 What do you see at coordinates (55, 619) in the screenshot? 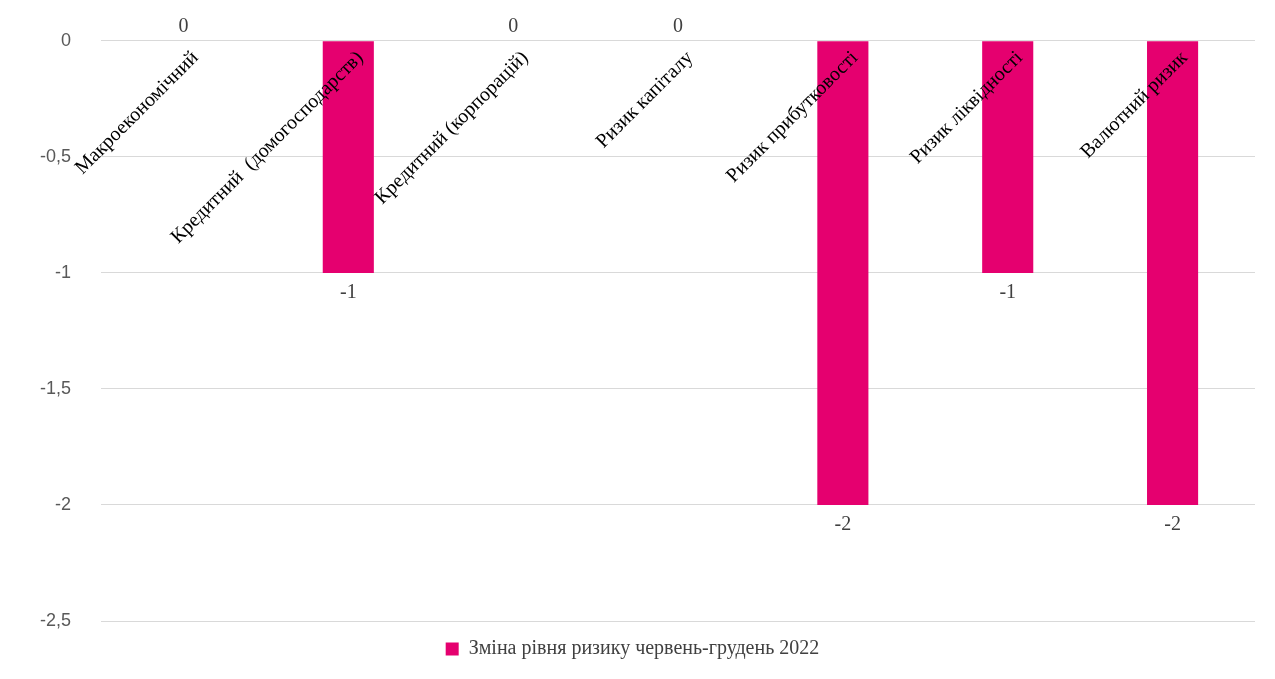
I see `y-tick-label: -2,5` at bounding box center [55, 619].